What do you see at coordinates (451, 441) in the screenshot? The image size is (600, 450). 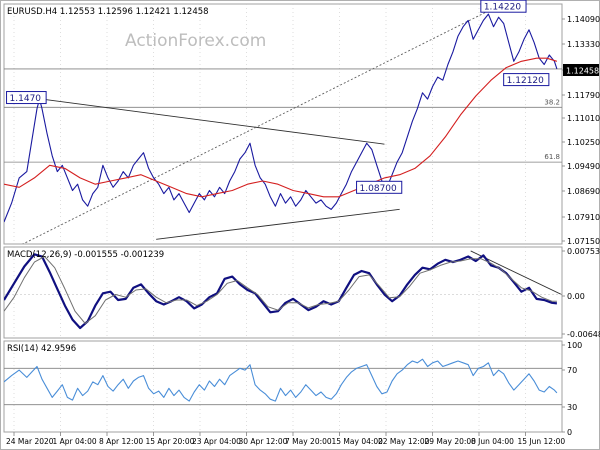 I see `x-tick-label: 29 May 20:00` at bounding box center [451, 441].